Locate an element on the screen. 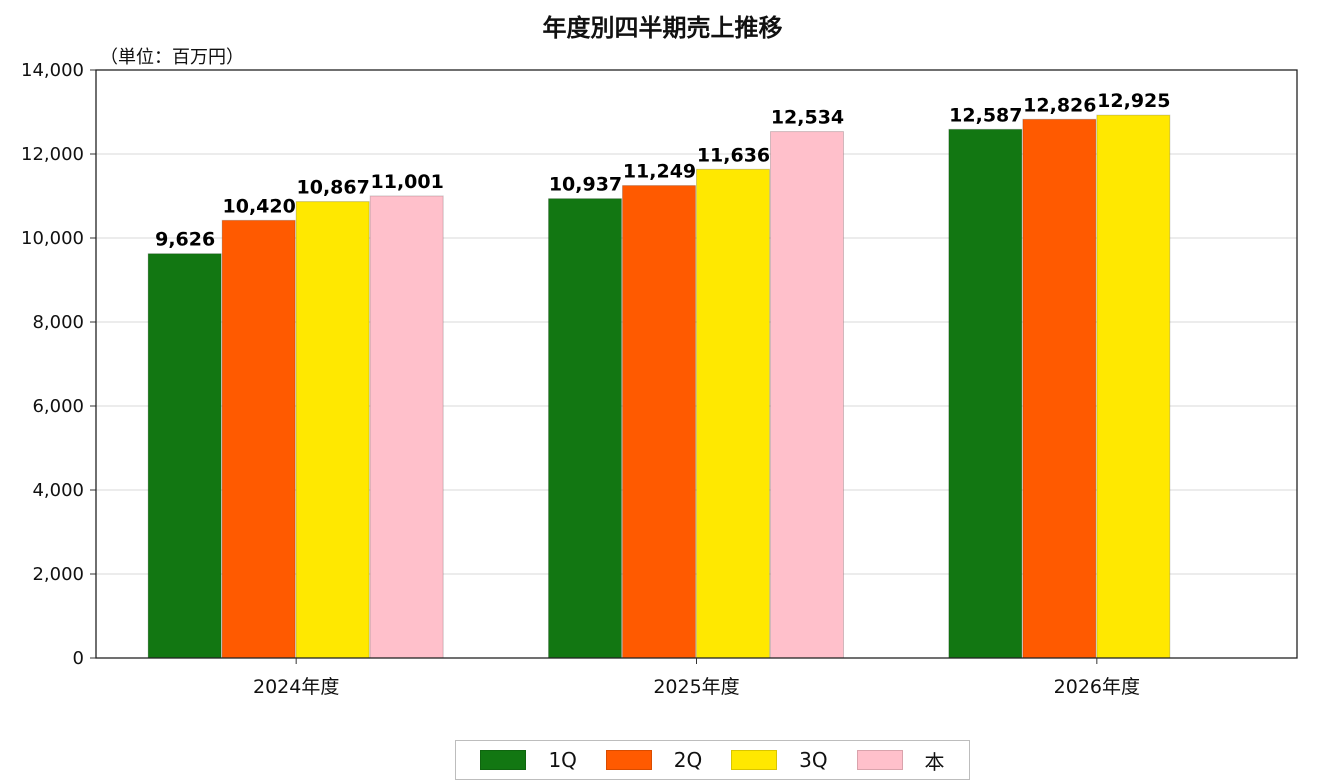 The image size is (1325, 784). bar-本-1 is located at coordinates (406, 427).